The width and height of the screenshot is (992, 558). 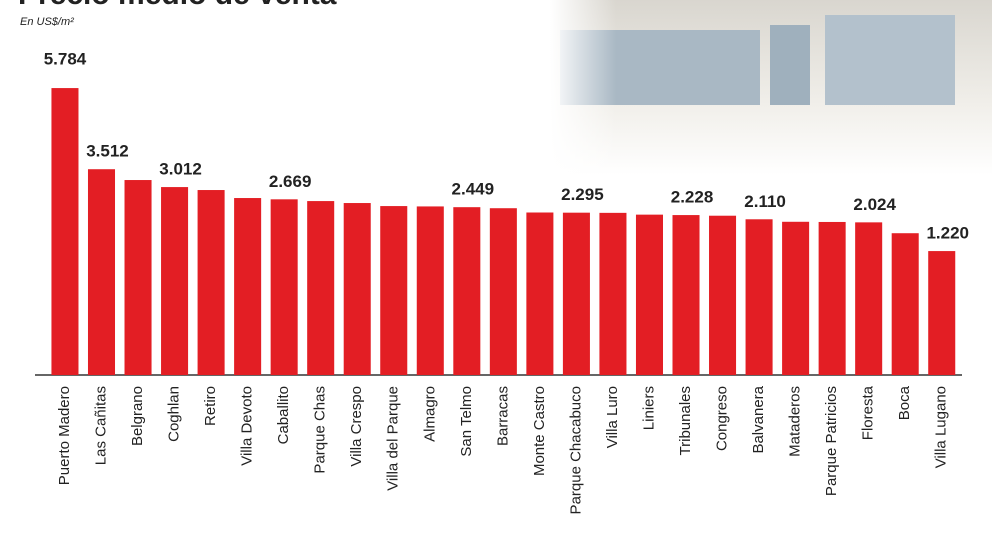 I want to click on x-tick-label: Balvanera, so click(x=758, y=419).